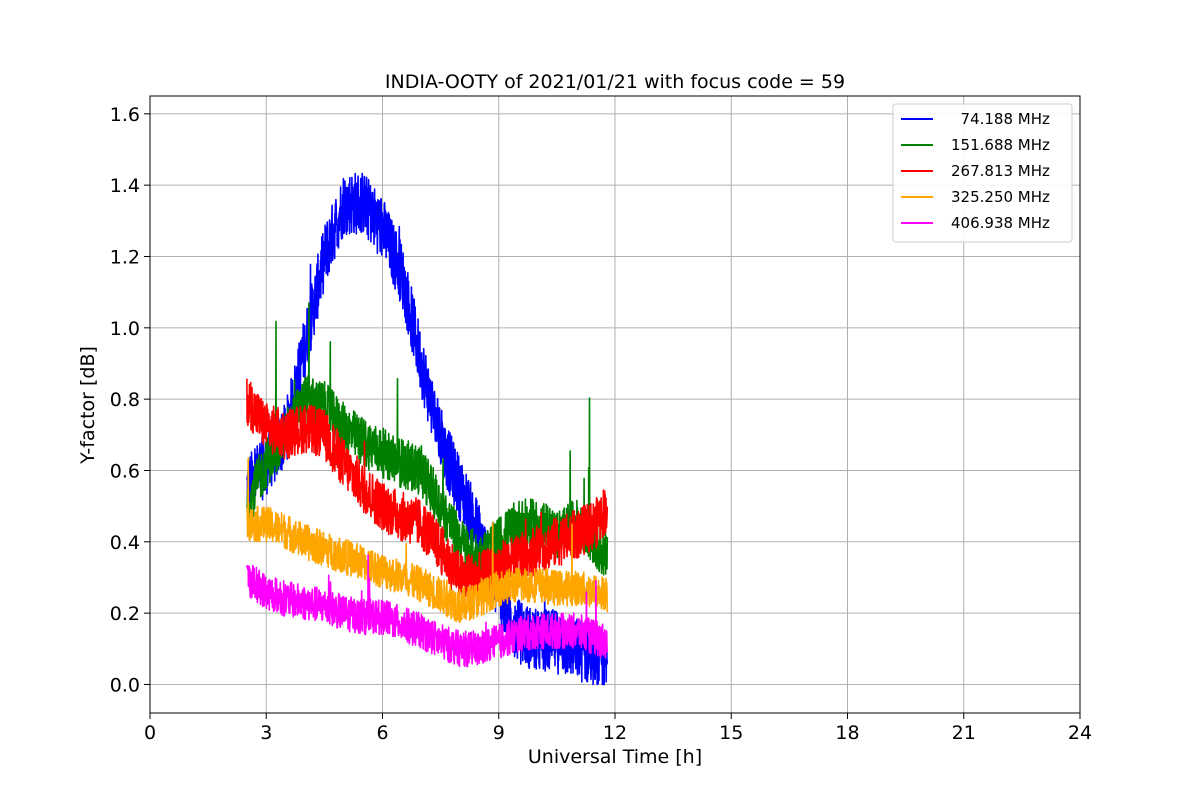 This screenshot has width=1200, height=800. Describe the element at coordinates (382, 733) in the screenshot. I see `x-tick-label: 6` at that location.